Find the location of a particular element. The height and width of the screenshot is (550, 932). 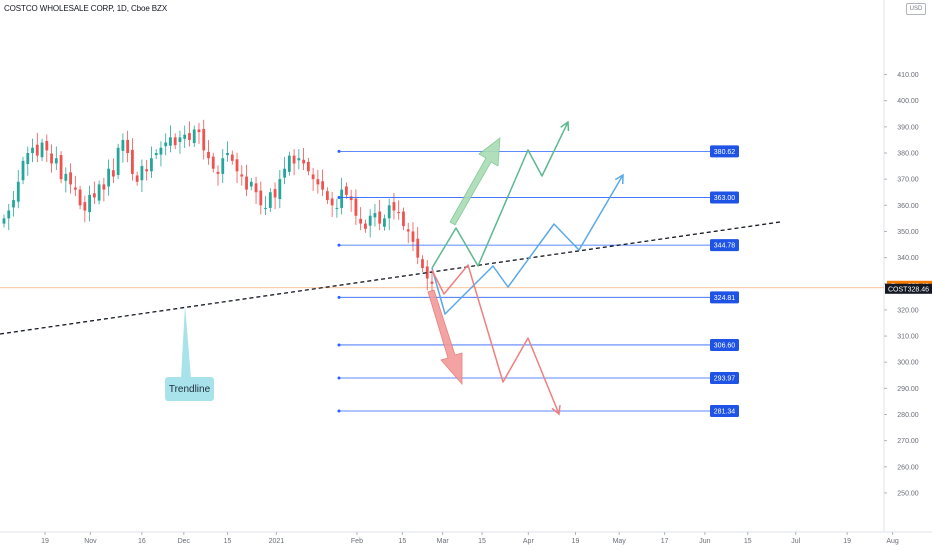

last-price-tag-bg is located at coordinates (908, 288).